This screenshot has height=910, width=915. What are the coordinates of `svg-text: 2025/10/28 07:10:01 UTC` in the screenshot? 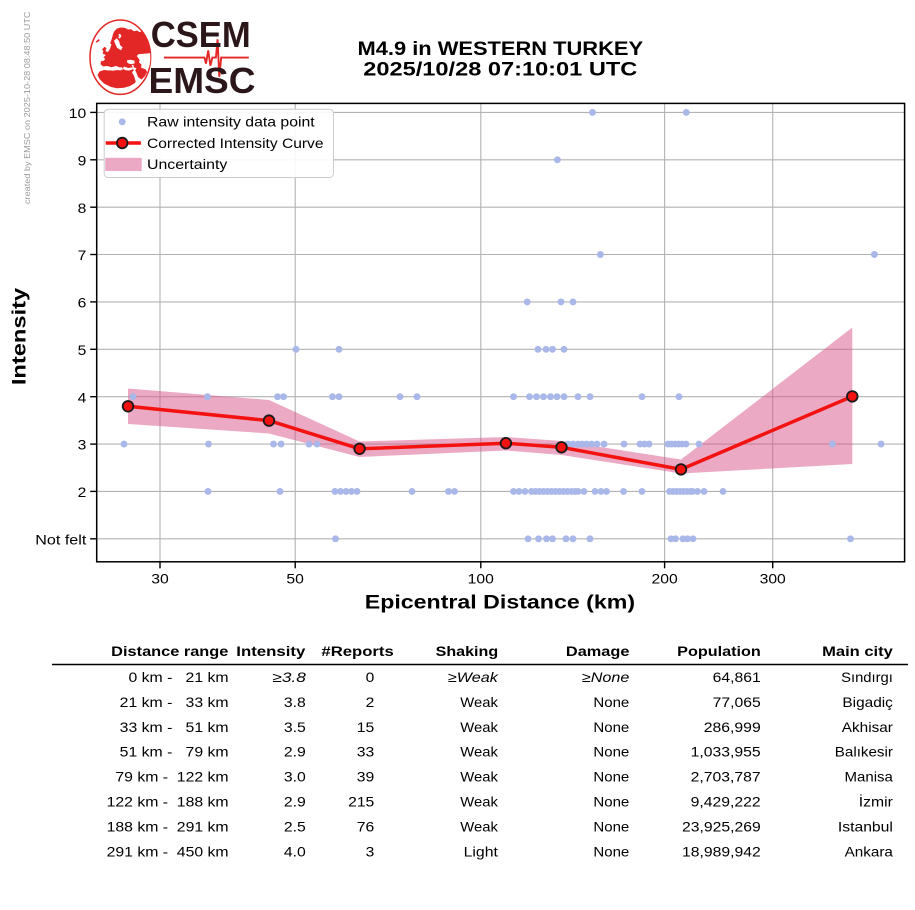 It's located at (500, 70).